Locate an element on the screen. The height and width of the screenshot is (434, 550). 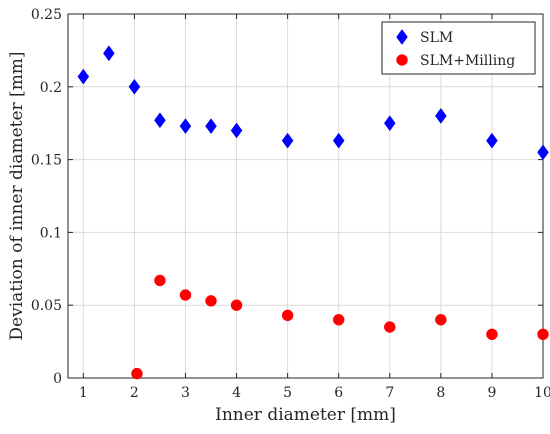
x-tick-label: 2 is located at coordinates (134, 393).